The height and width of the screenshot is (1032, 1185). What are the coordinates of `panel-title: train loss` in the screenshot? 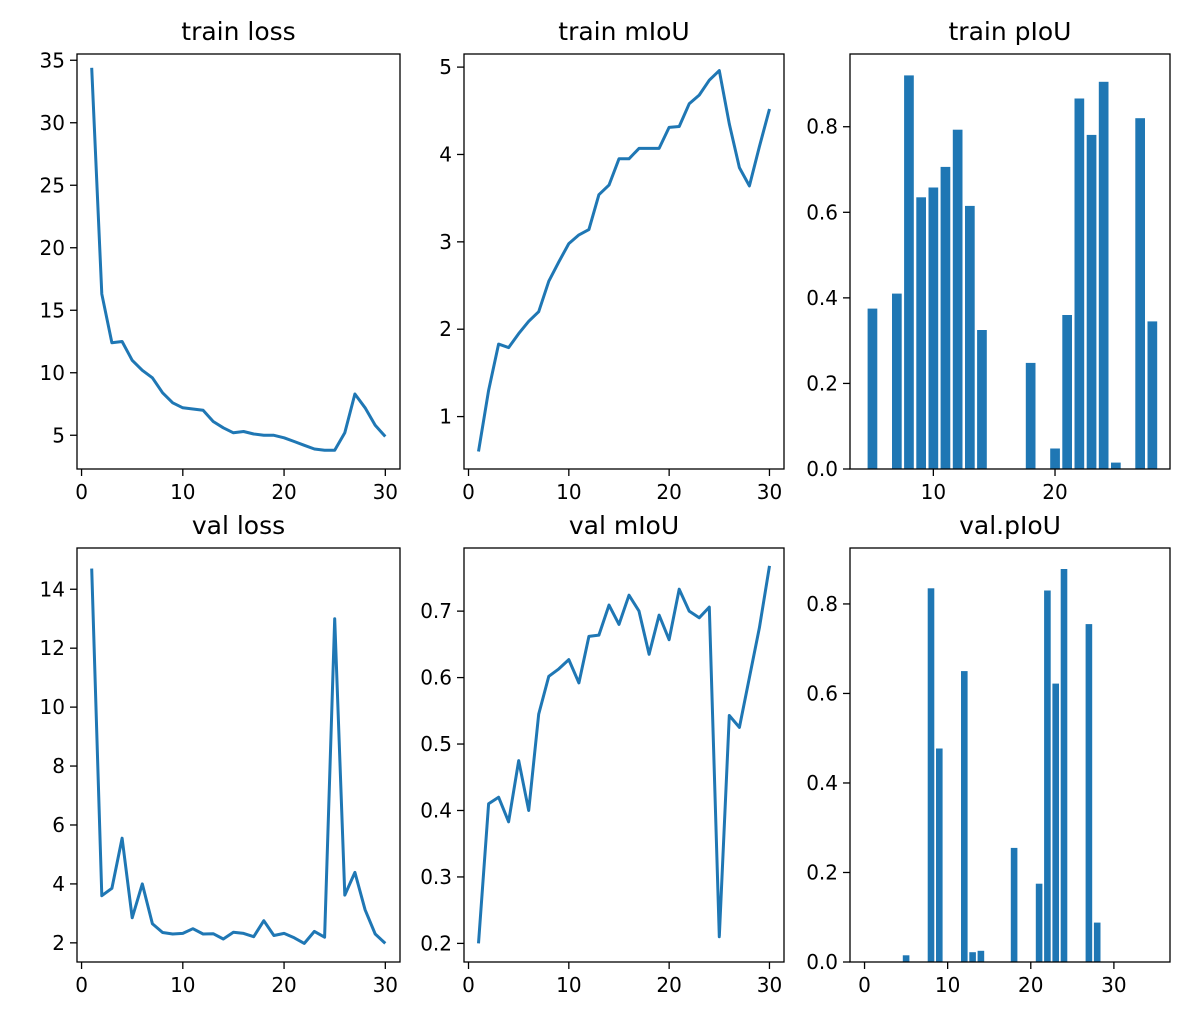 It's located at (238, 31).